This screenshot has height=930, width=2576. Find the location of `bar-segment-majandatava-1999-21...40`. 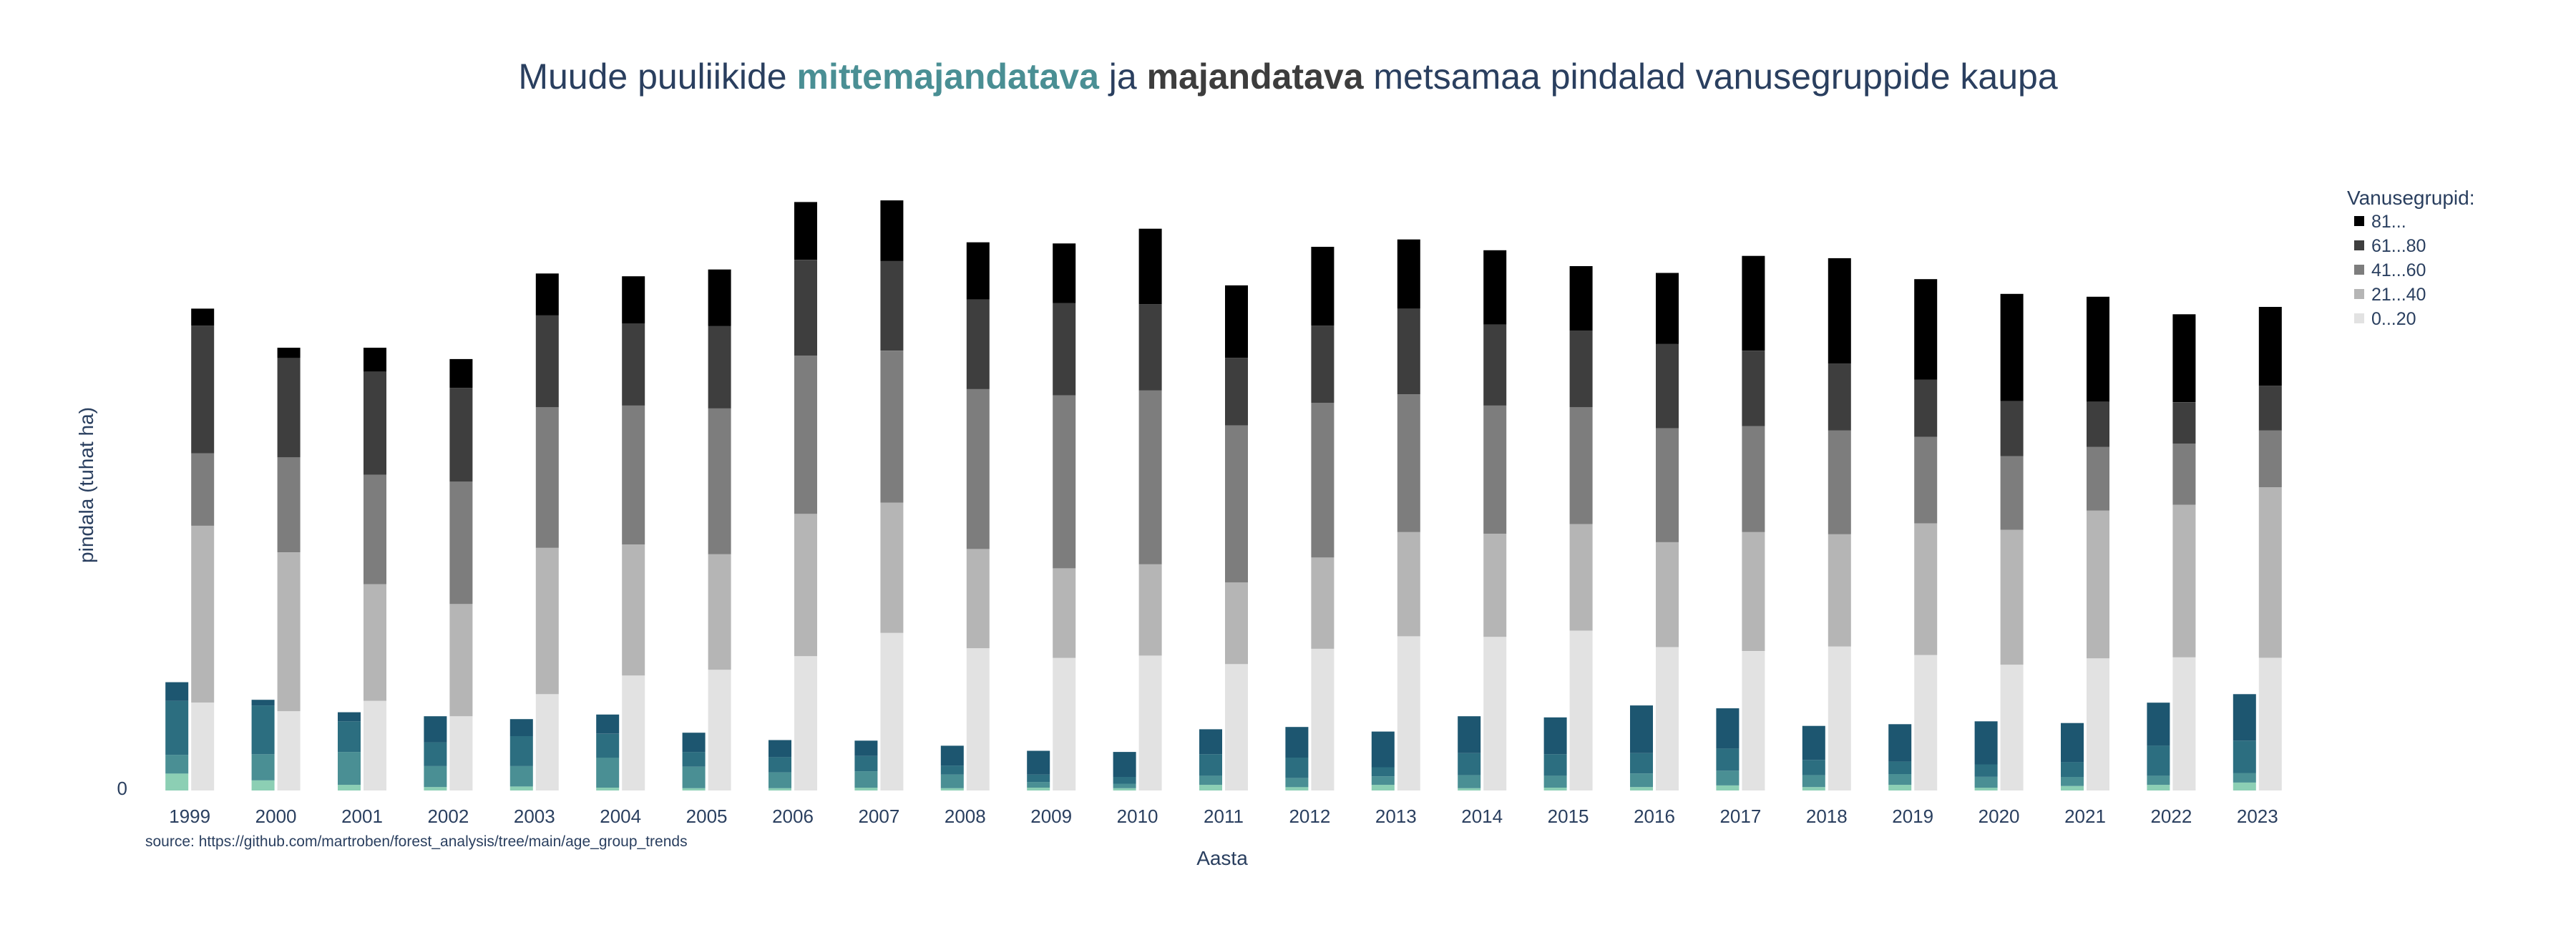

bar-segment-majandatava-1999-21...40 is located at coordinates (203, 614).